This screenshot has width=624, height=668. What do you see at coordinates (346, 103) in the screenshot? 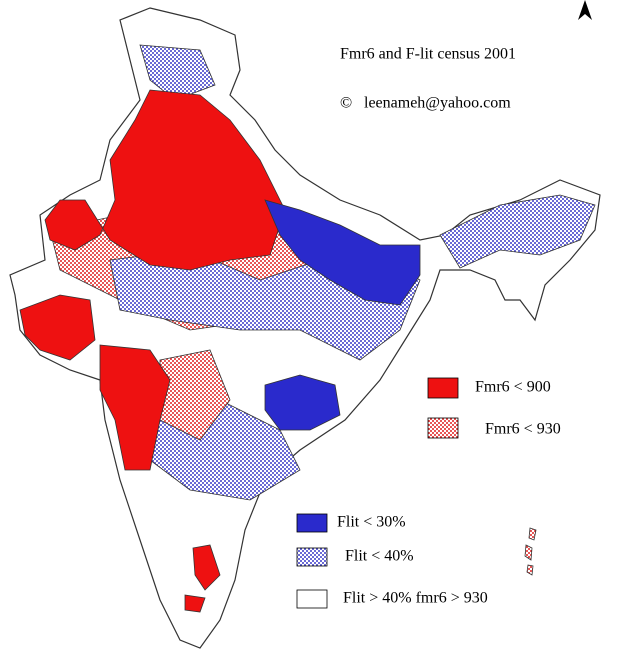
I see `copyright-symbol: ©` at bounding box center [346, 103].